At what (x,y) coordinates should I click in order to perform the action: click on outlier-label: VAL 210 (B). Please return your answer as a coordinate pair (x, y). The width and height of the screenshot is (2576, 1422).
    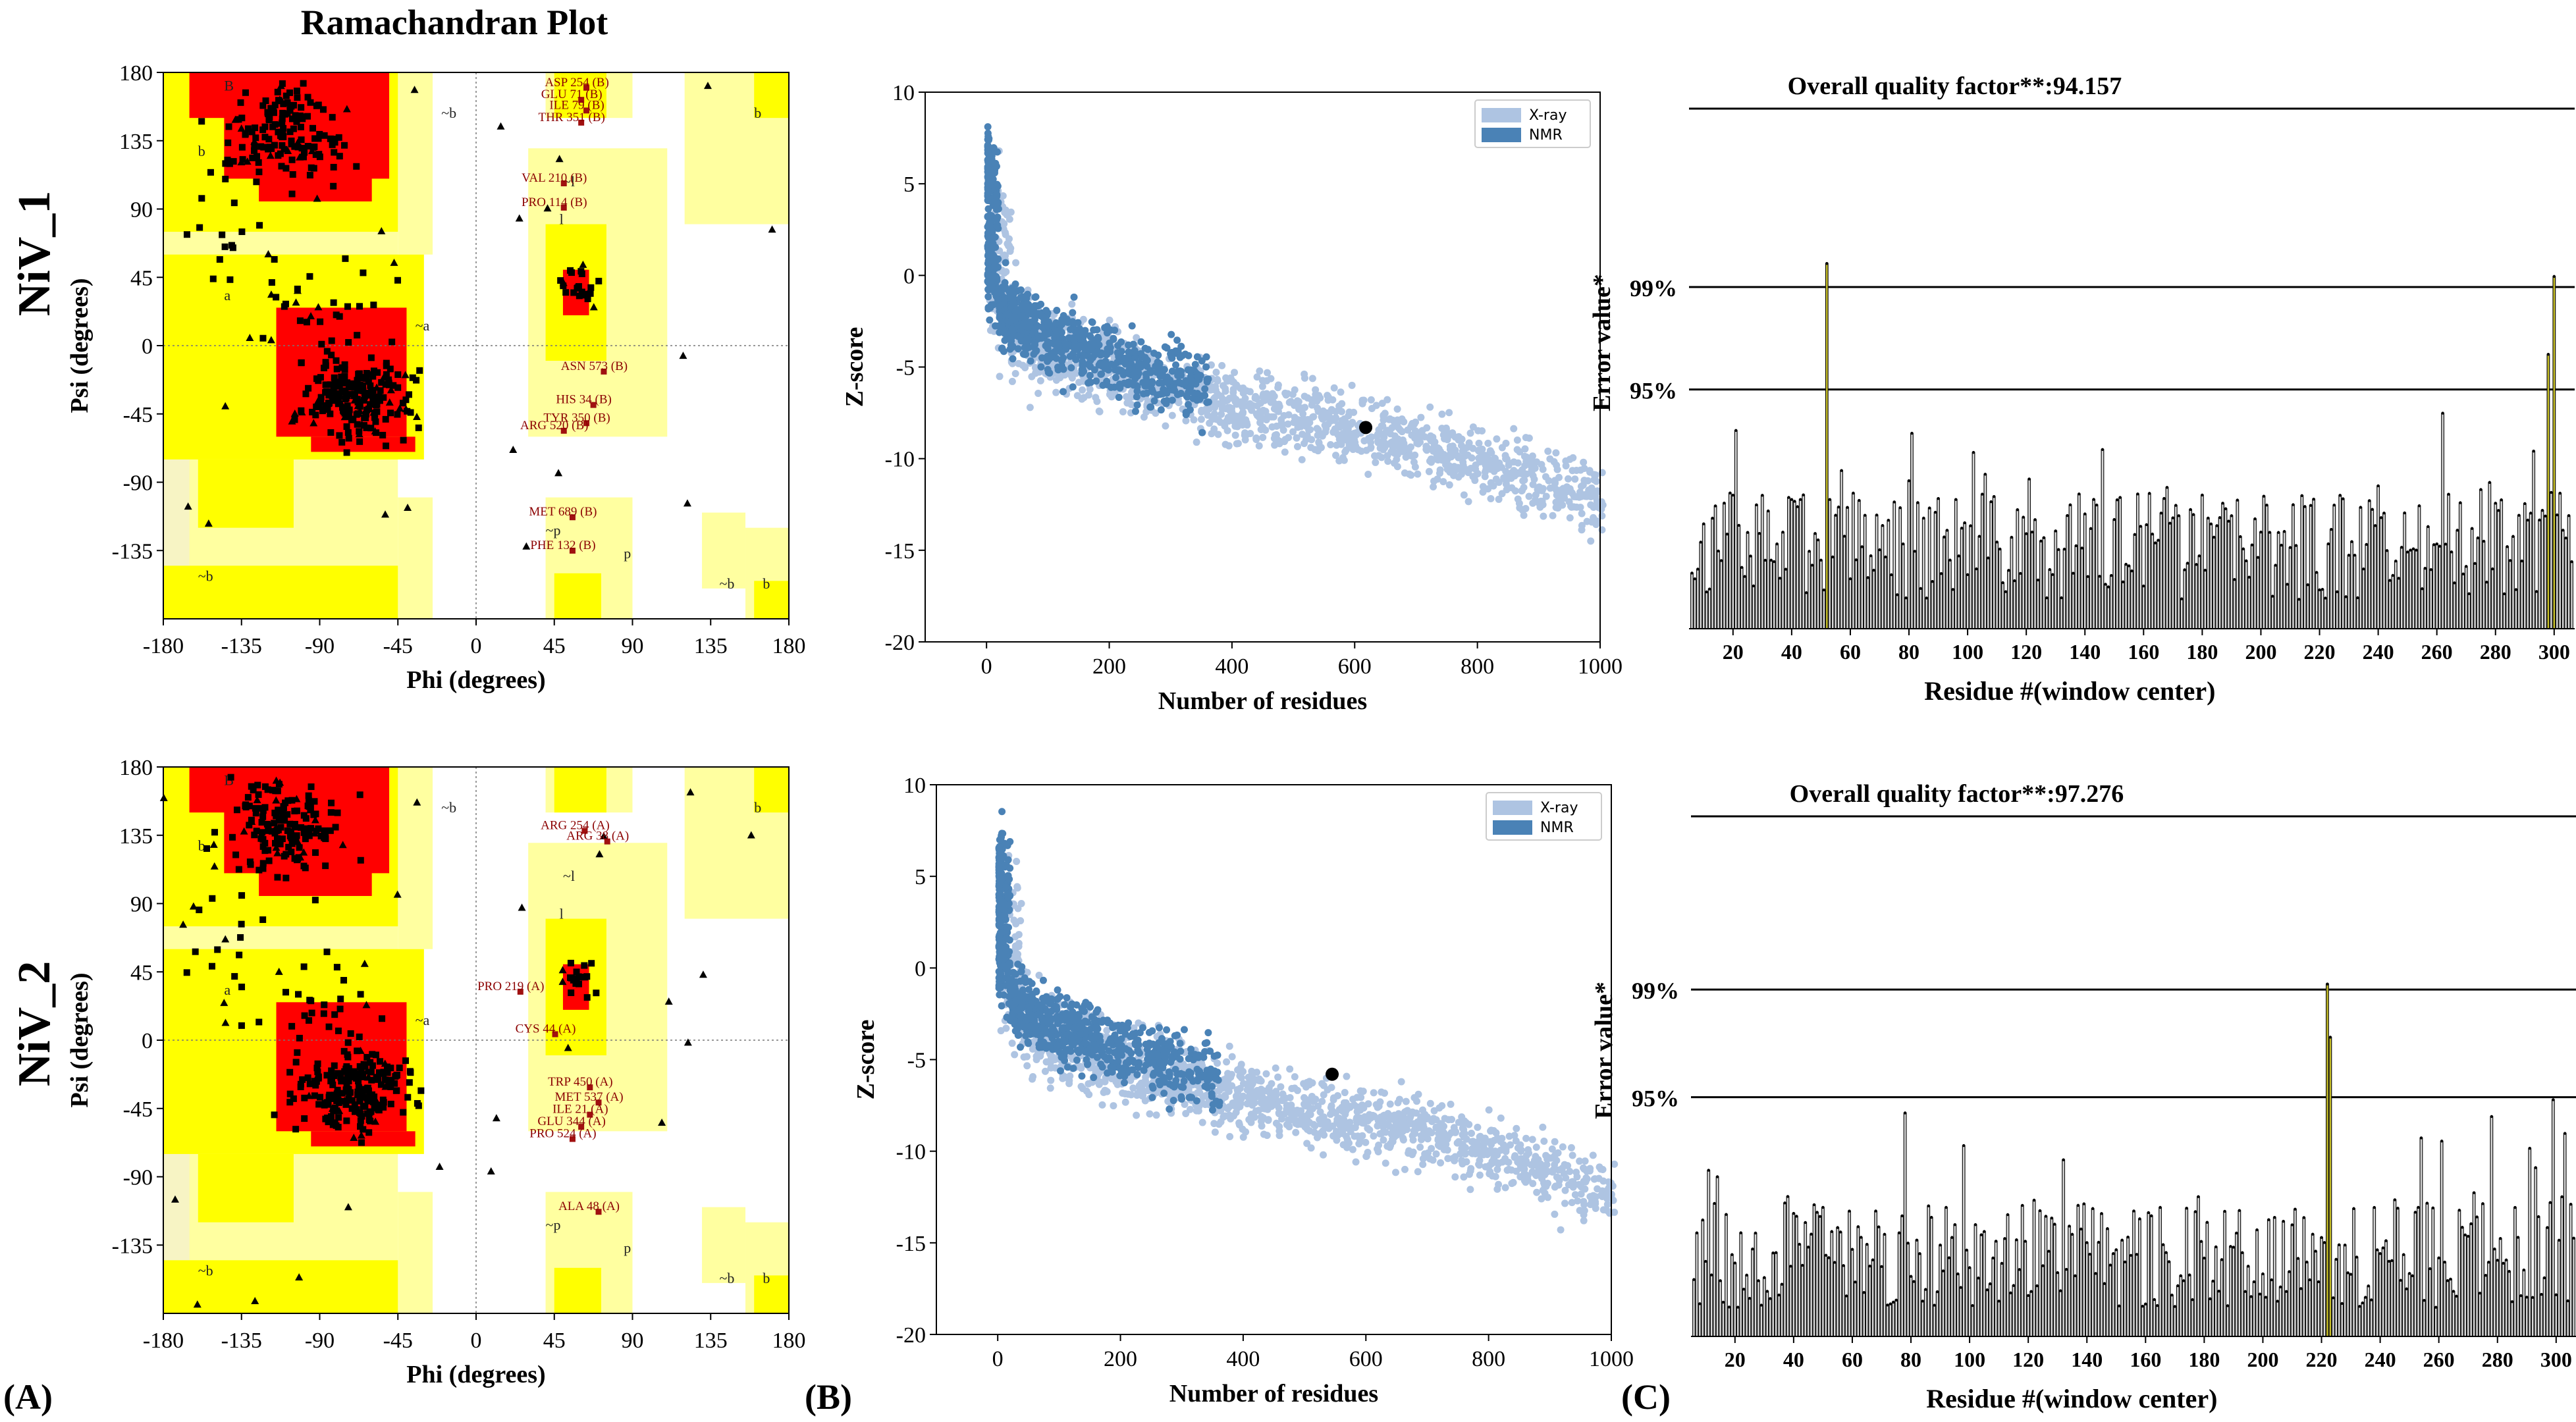
    Looking at the image, I should click on (554, 178).